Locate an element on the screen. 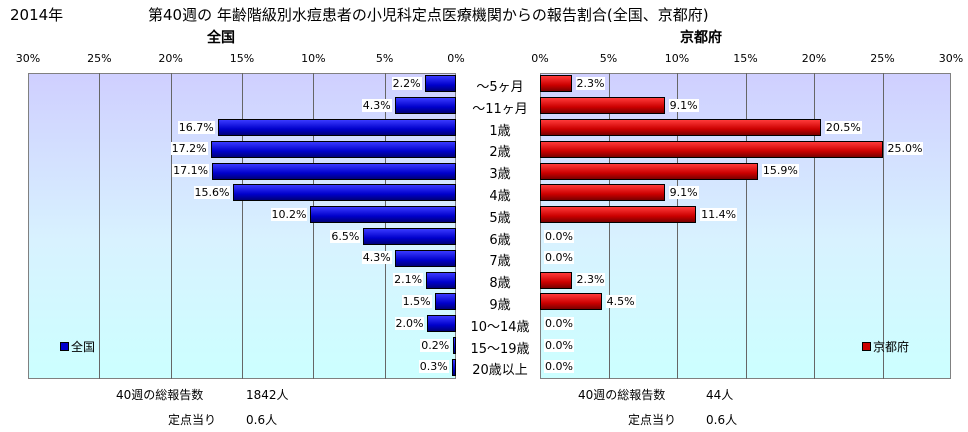  kyoto-tick-label: 30% is located at coordinates (951, 58).